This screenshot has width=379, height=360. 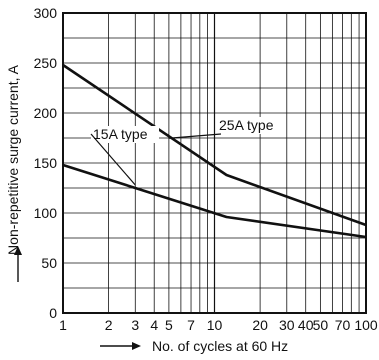 What do you see at coordinates (321, 325) in the screenshot?
I see `x-tick-label: 50` at bounding box center [321, 325].